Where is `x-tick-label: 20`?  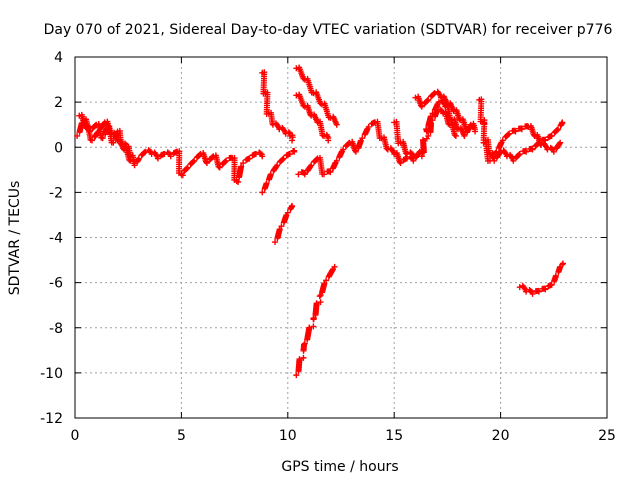
x-tick-label: 20 is located at coordinates (501, 436).